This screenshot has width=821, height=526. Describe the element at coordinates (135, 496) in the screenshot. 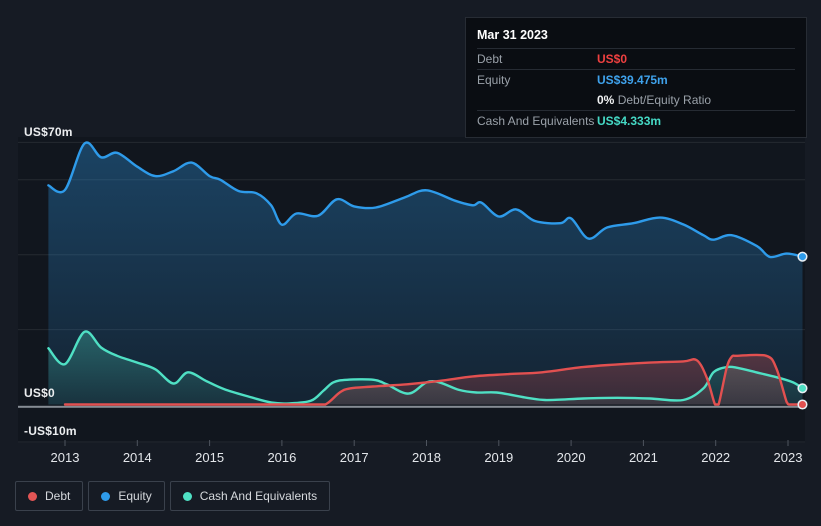

I see `legend-equity-label: Equity` at that location.